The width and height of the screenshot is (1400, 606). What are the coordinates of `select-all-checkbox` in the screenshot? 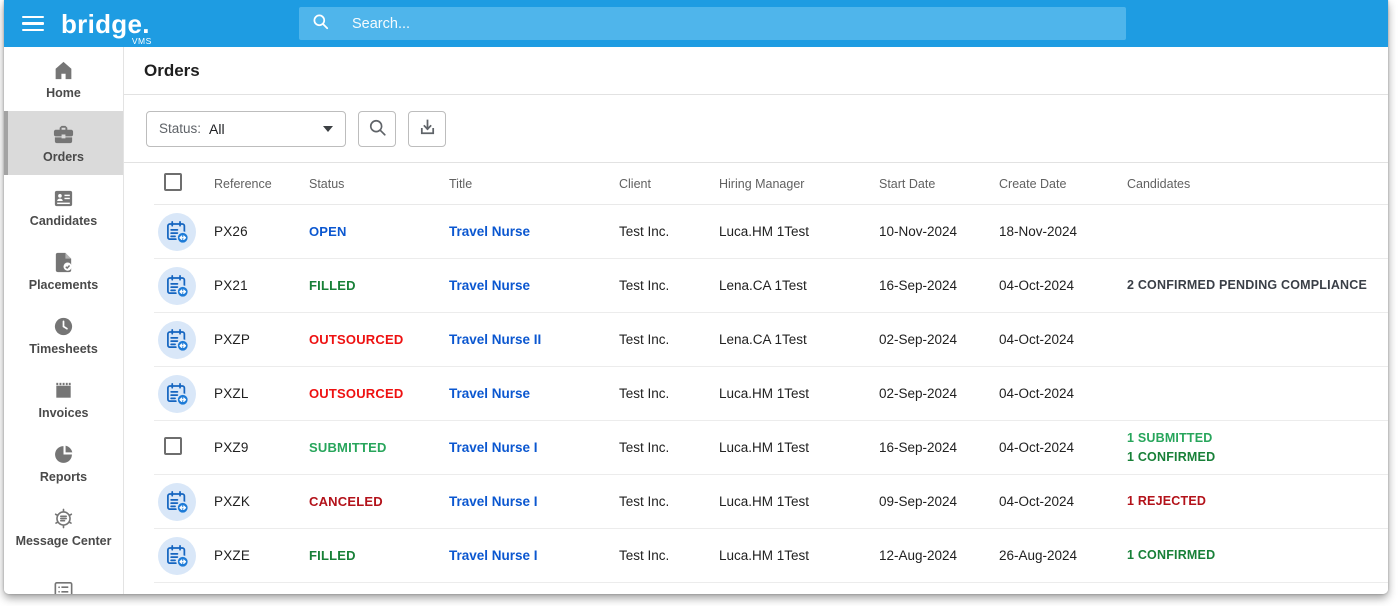 It's located at (173, 182).